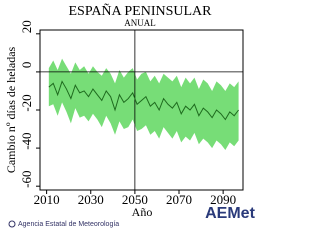 Image resolution: width=320 pixels, height=240 pixels. Describe the element at coordinates (68, 224) in the screenshot. I see `footer: Agencia Estatal de Meteorología` at that location.